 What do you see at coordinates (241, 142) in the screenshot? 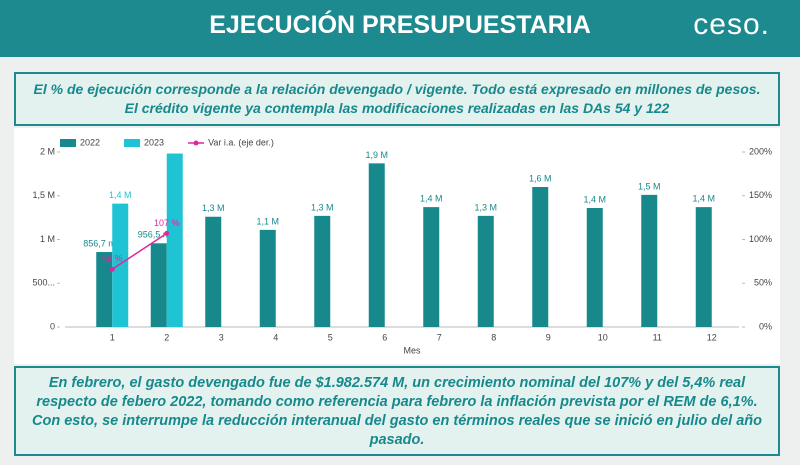
I see `legend-label: Var i.a. (eje der.)` at bounding box center [241, 142].